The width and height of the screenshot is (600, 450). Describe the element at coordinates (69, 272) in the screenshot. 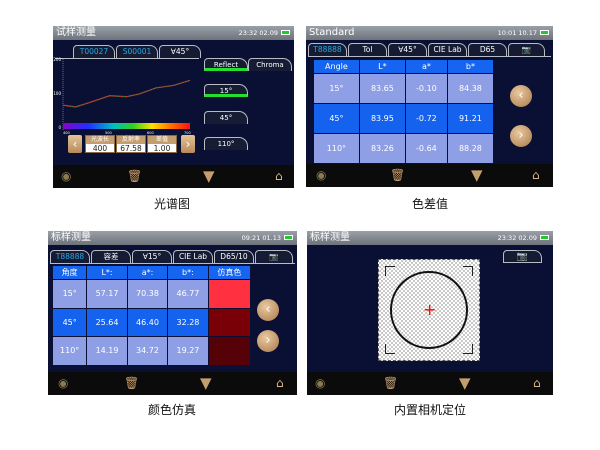

I see `header-cell: 角度` at that location.